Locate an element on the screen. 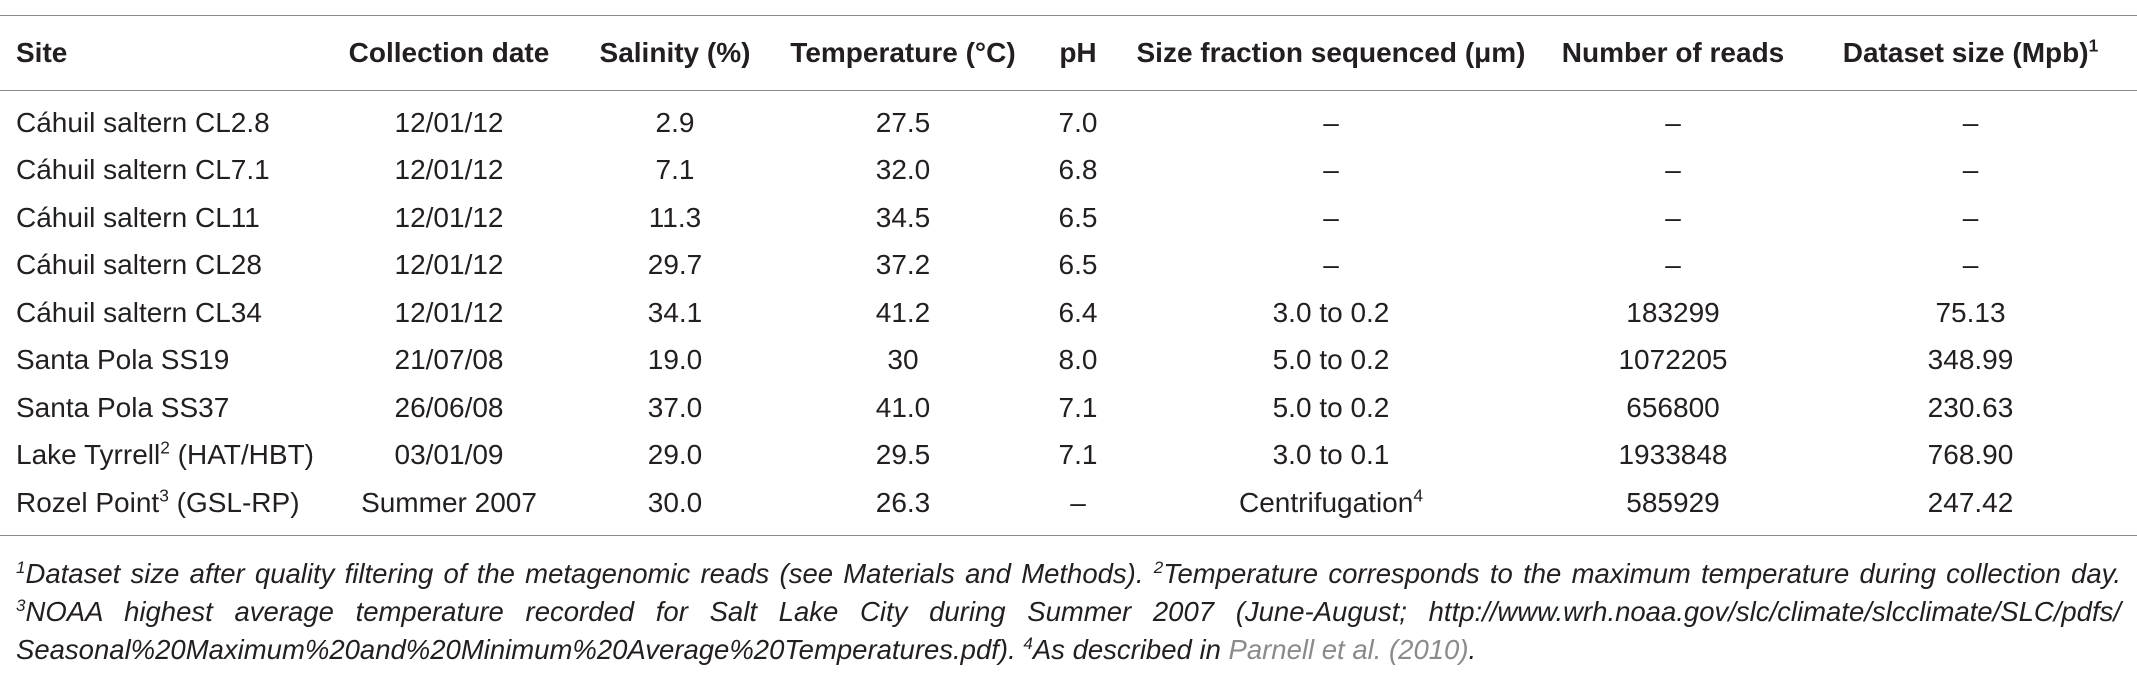 The height and width of the screenshot is (675, 2137). cell-number-of-reads: 585929 is located at coordinates (1673, 507).